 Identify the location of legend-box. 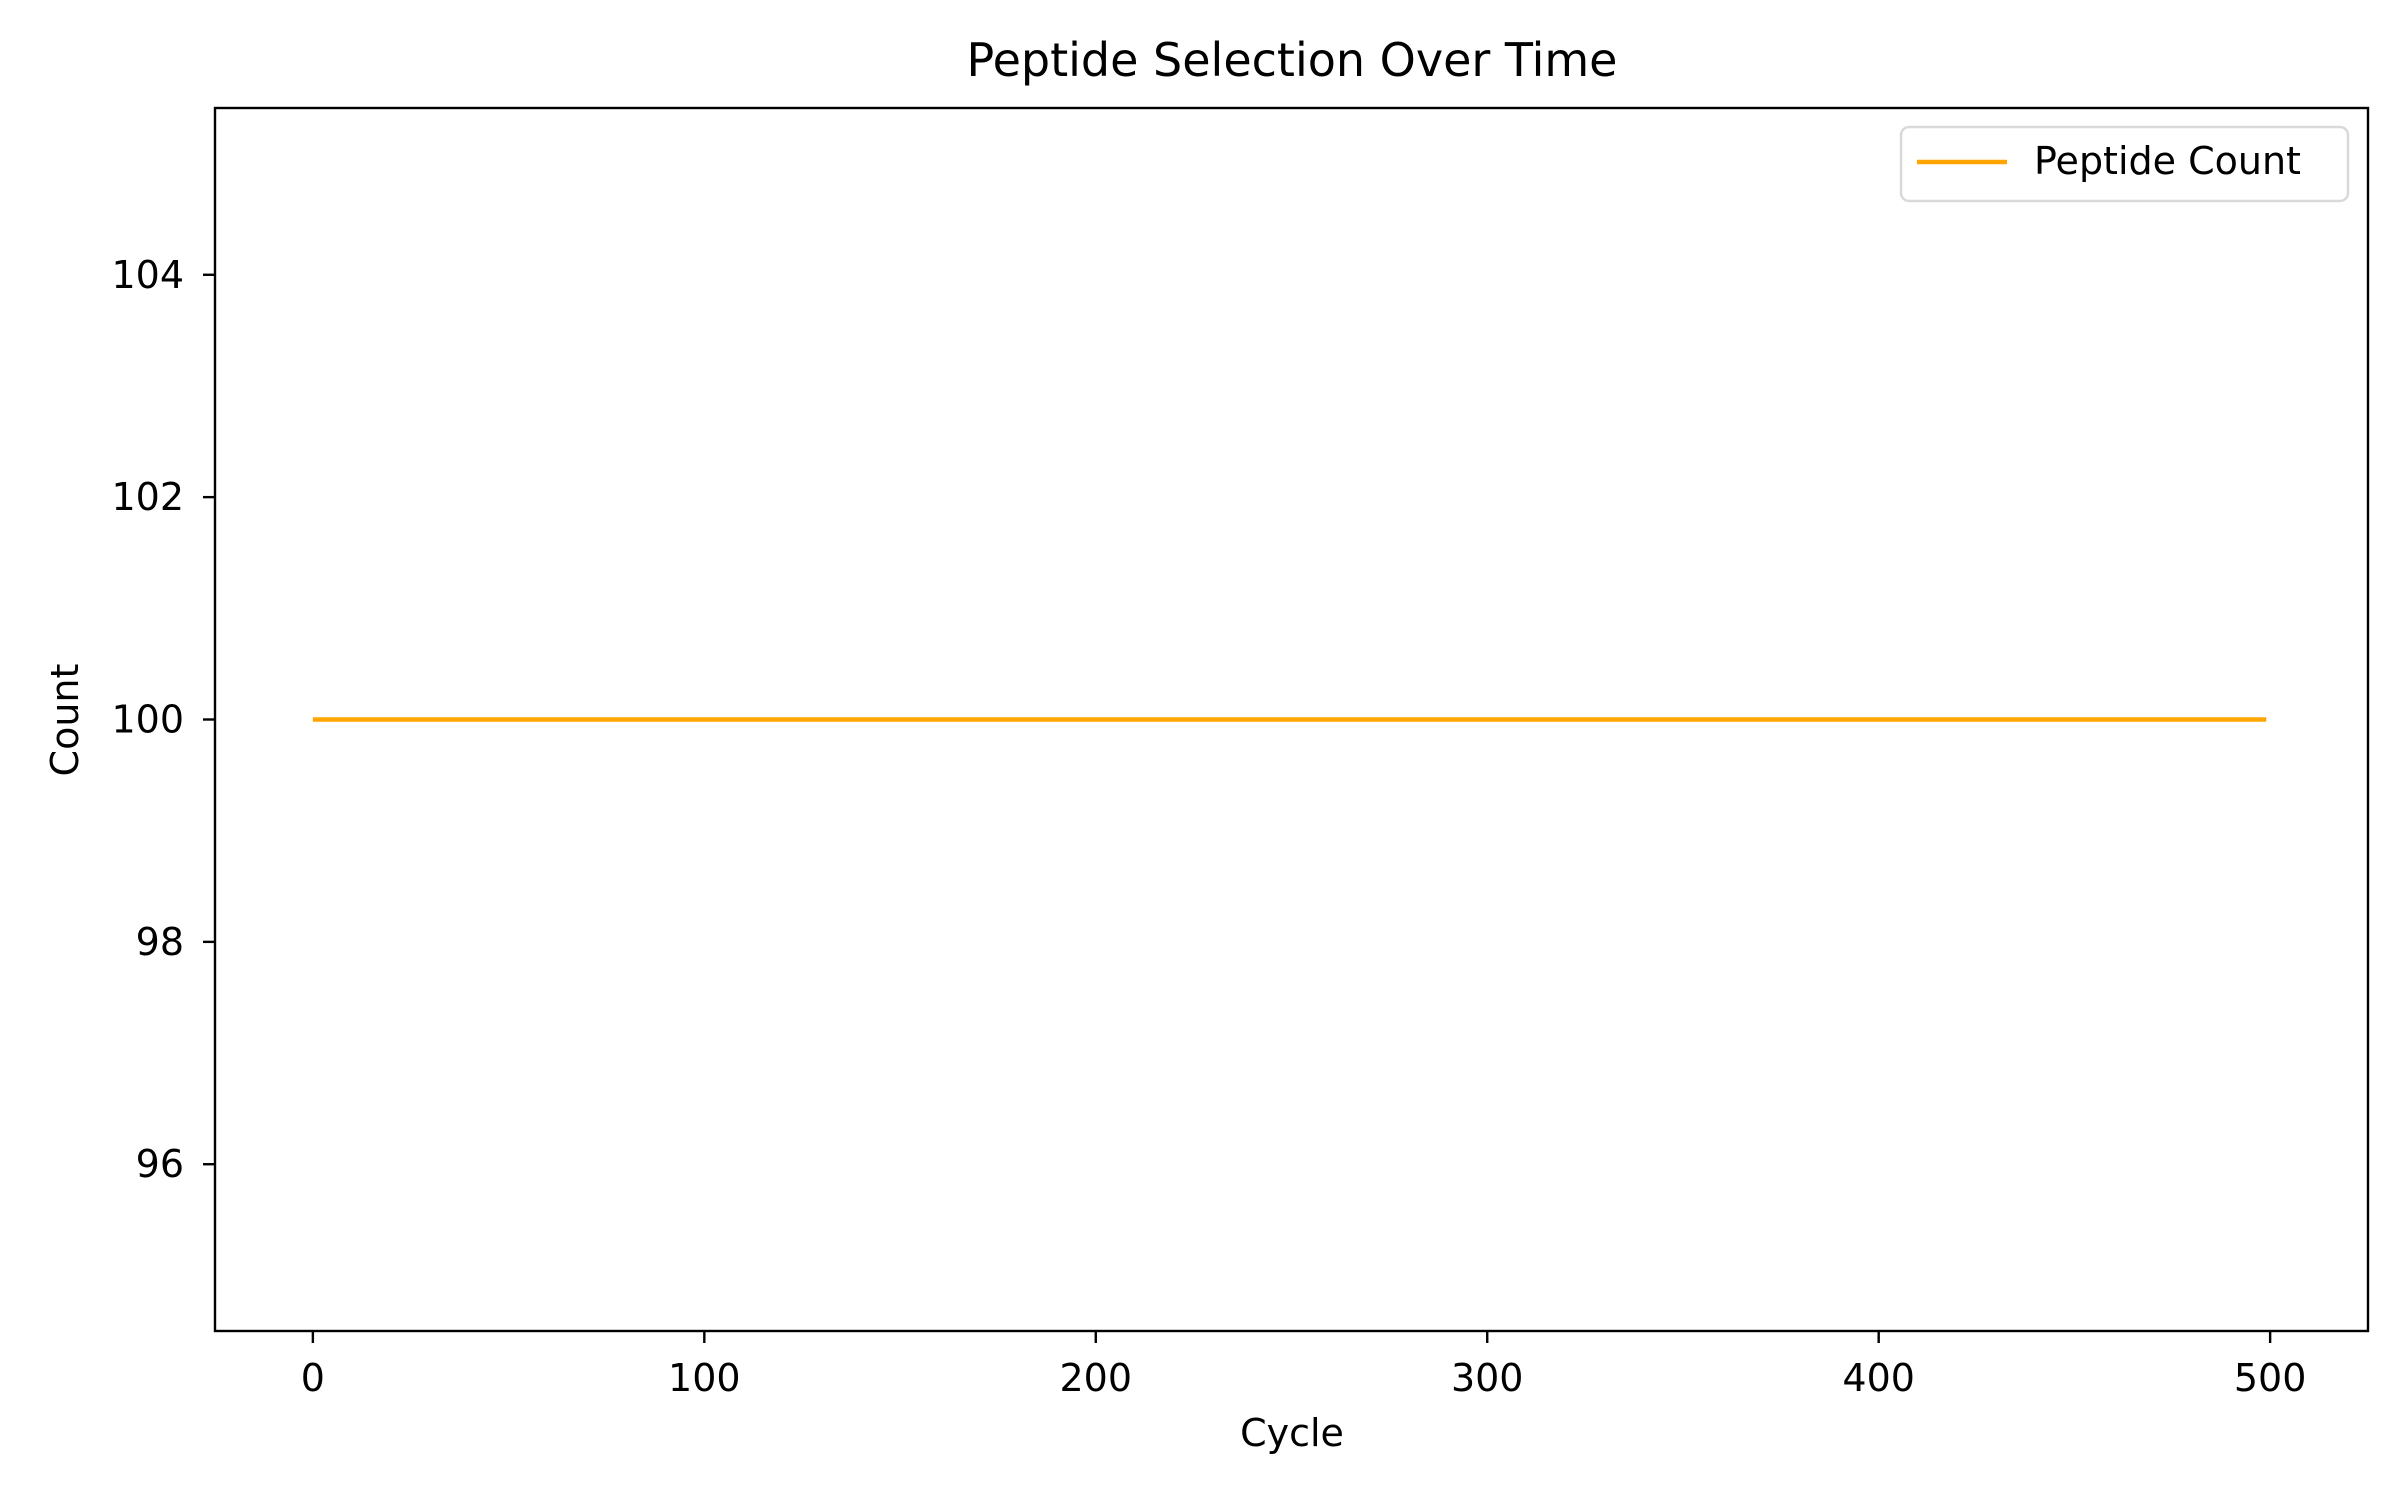
(2124, 164).